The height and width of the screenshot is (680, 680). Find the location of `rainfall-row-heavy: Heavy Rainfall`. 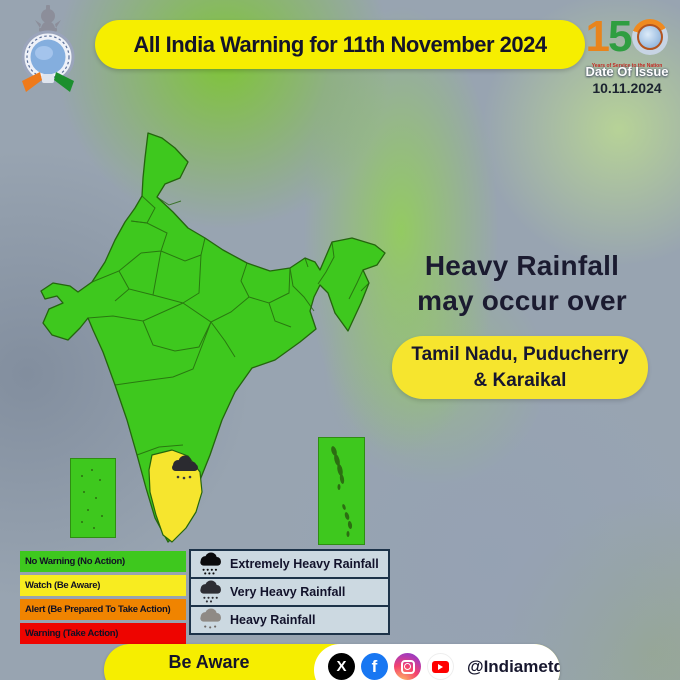

rainfall-row-heavy: Heavy Rainfall is located at coordinates (289, 620).